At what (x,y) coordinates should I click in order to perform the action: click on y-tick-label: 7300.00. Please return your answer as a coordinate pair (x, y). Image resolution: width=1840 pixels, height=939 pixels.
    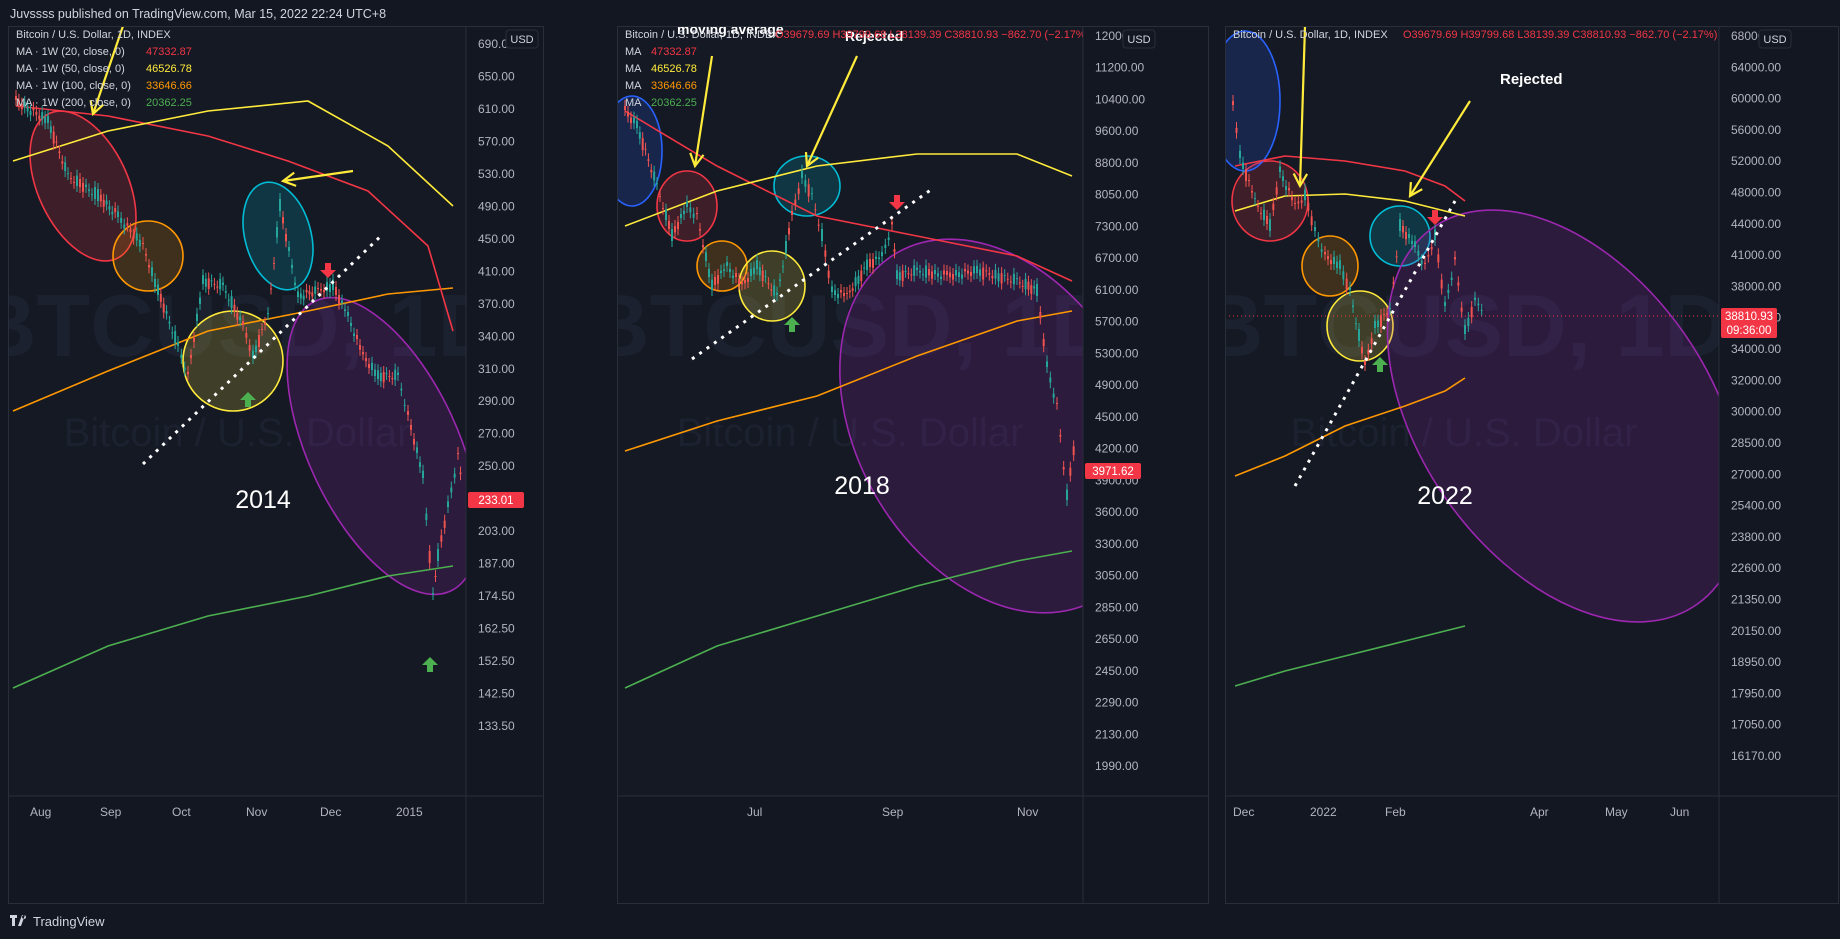
    Looking at the image, I should click on (1117, 226).